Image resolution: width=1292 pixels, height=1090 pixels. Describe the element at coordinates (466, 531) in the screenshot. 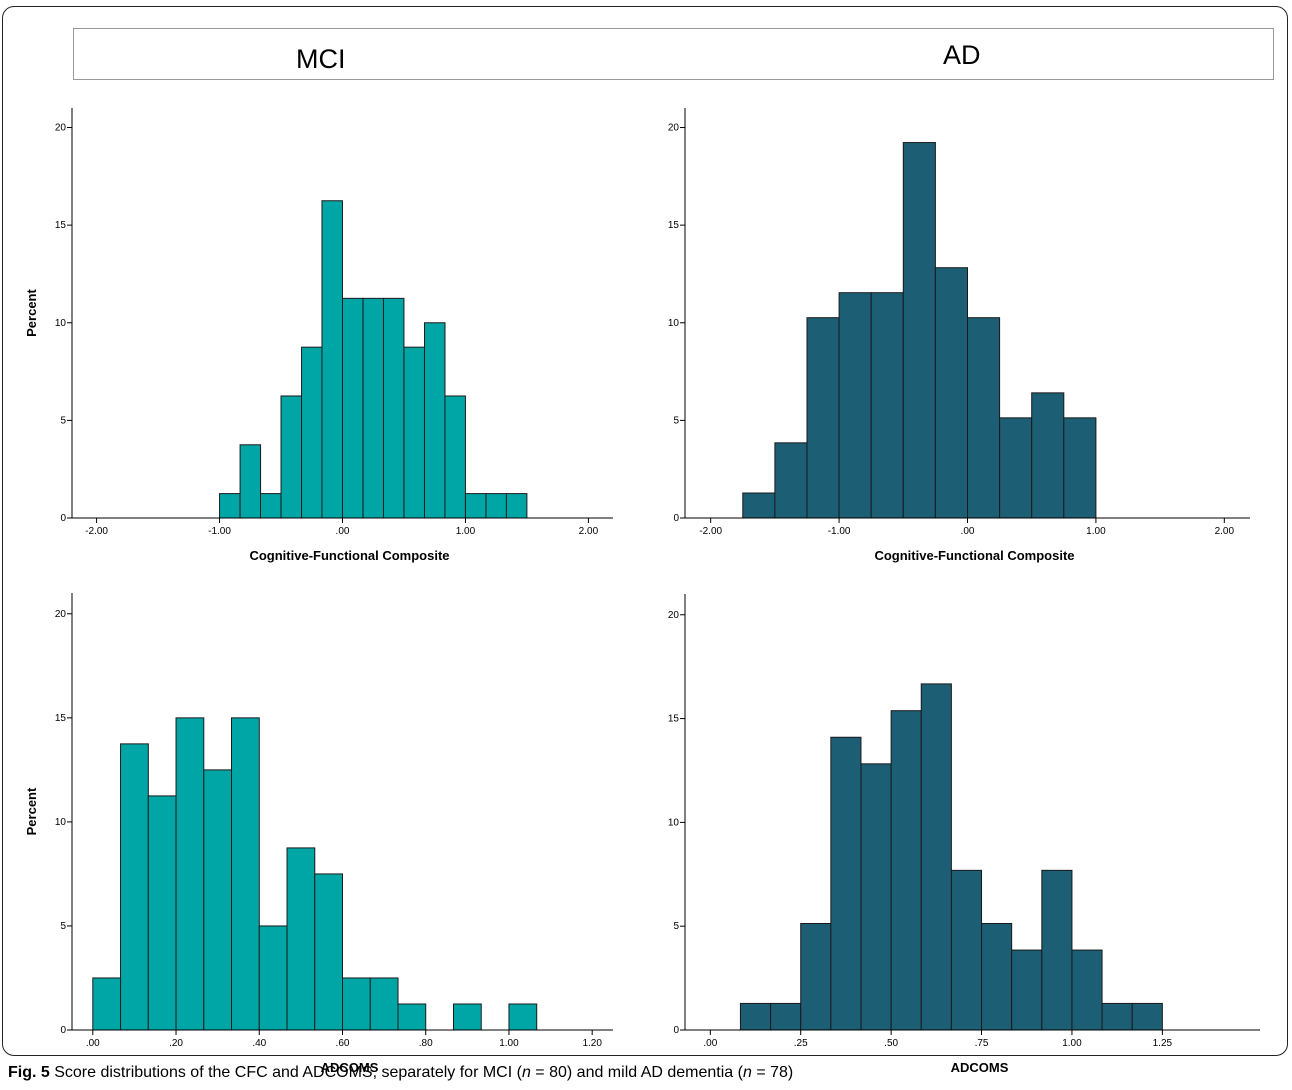

I see `mci-cfc-x-tick-label: 1.00` at that location.